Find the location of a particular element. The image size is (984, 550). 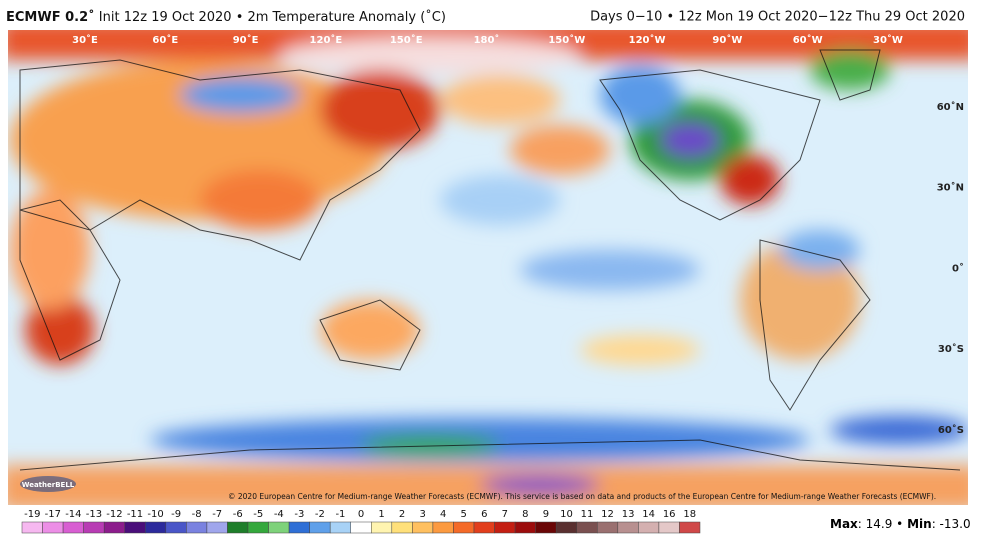

colorbar-label: -9 is located at coordinates (176, 514).